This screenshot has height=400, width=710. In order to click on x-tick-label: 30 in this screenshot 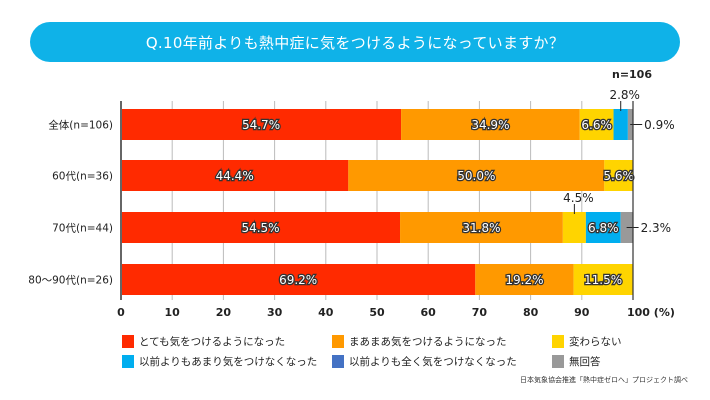, I will do `click(275, 312)`.